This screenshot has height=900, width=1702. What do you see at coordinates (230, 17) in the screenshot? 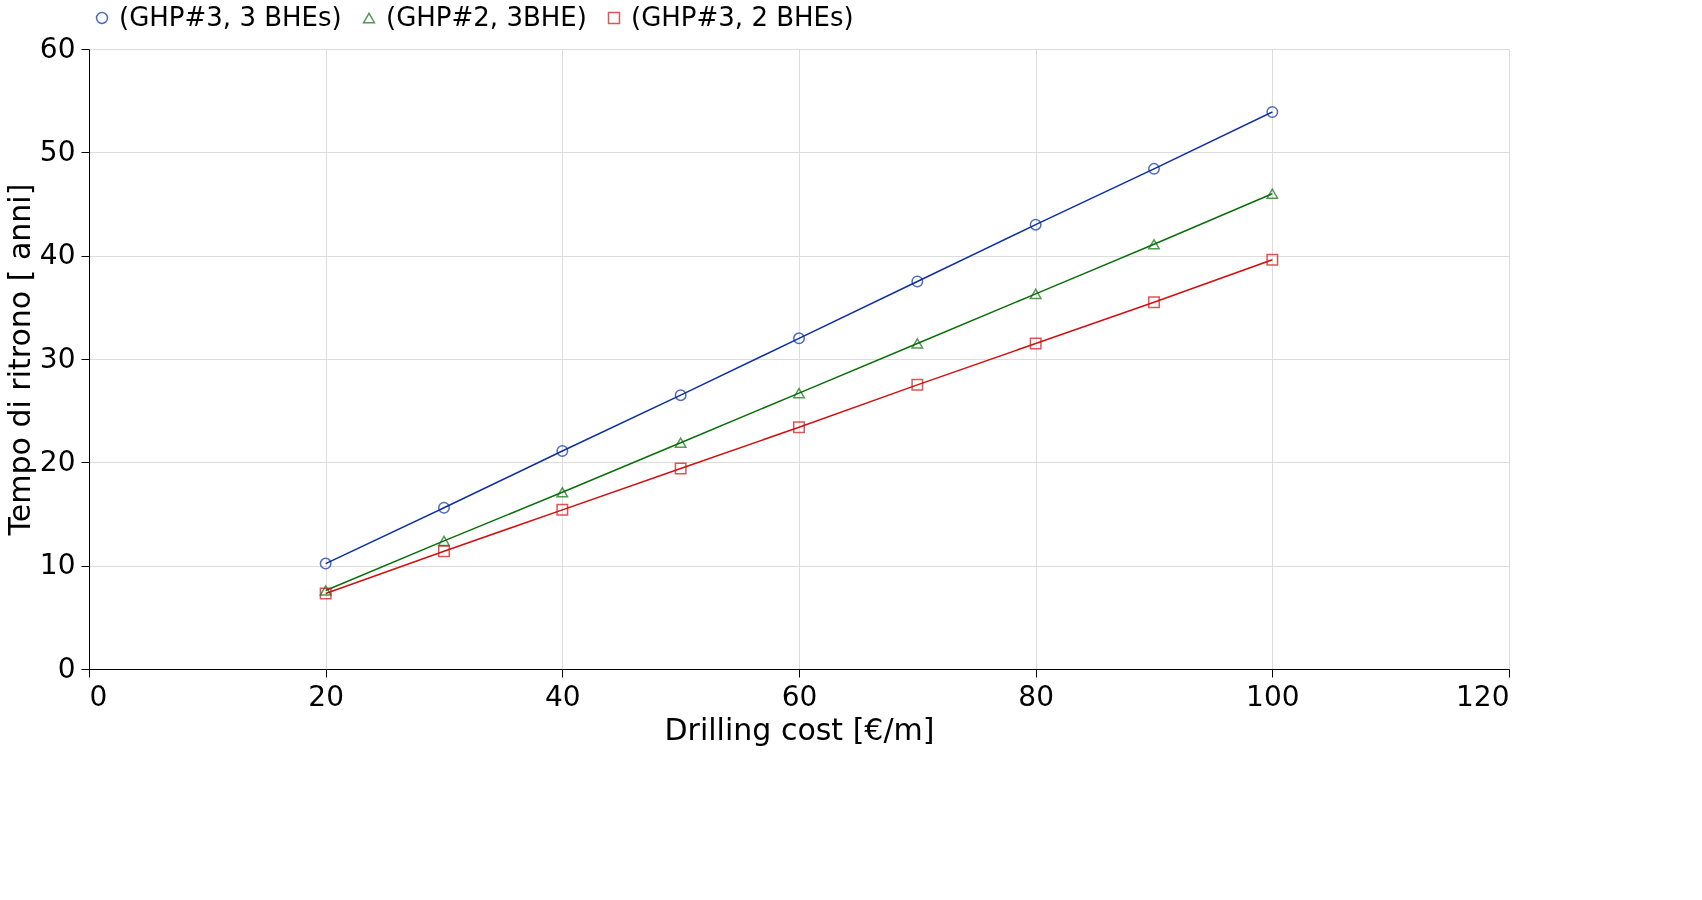
I see `legend-label: (GHP#3, 3 BHEs)` at bounding box center [230, 17].